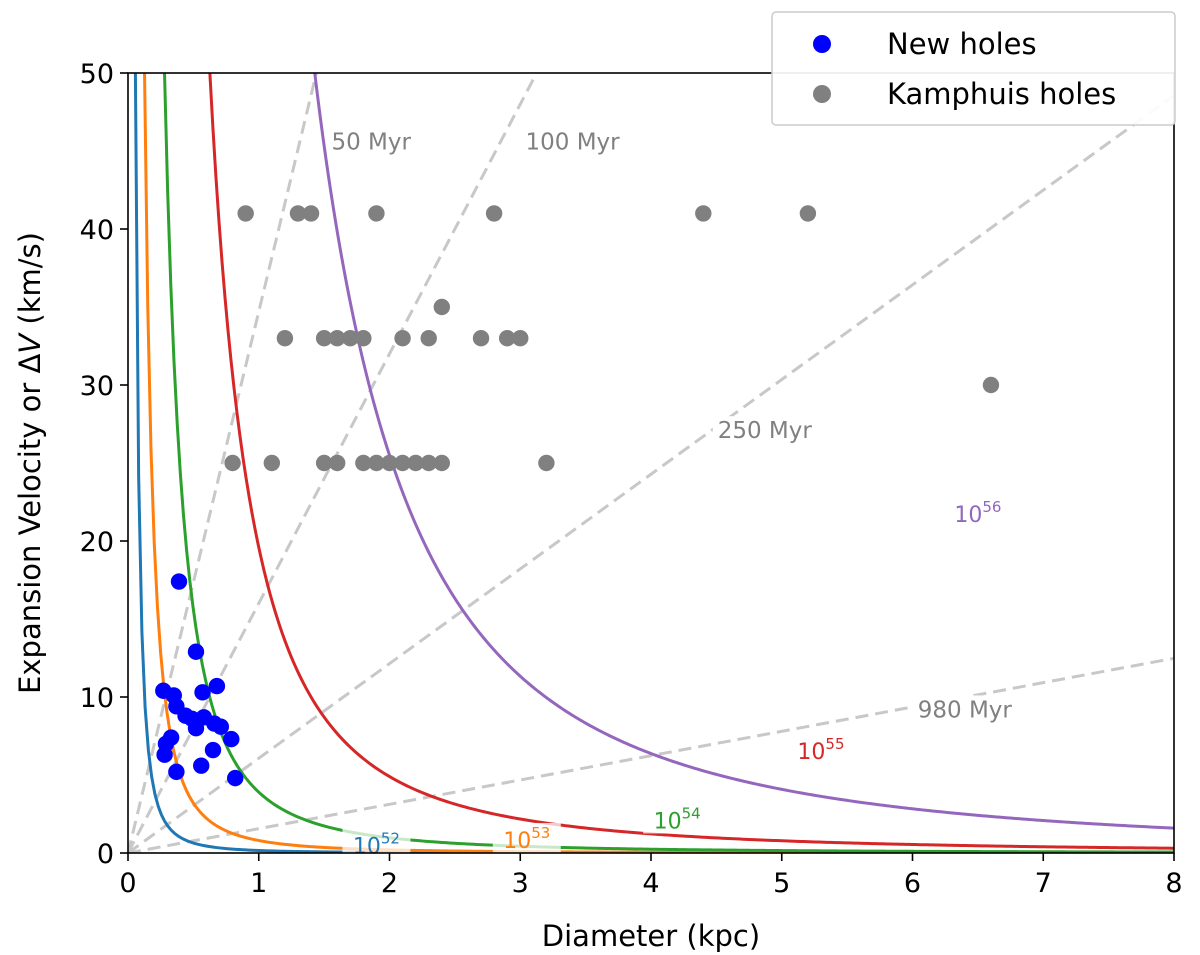  Describe the element at coordinates (781, 883) in the screenshot. I see `x-tick-label: 5` at that location.